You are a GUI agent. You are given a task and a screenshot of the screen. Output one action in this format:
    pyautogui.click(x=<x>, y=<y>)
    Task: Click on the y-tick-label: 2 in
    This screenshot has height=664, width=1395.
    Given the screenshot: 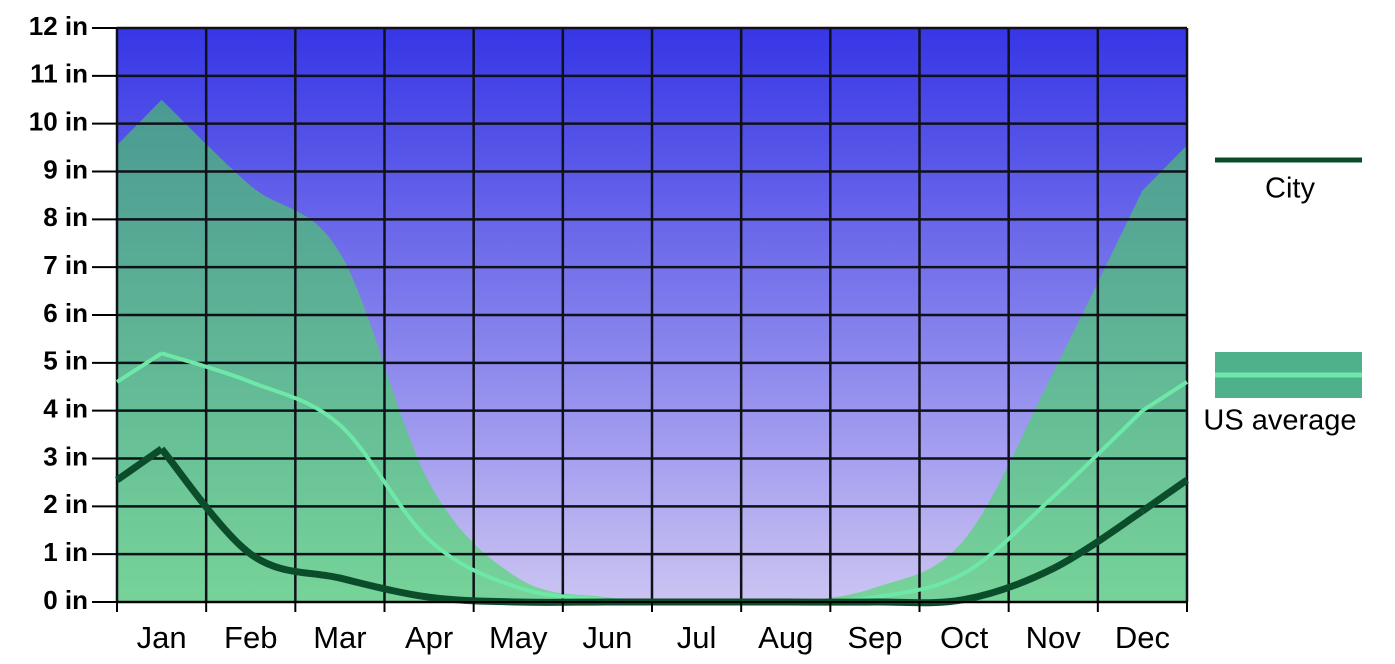 What is the action you would take?
    pyautogui.click(x=65, y=504)
    